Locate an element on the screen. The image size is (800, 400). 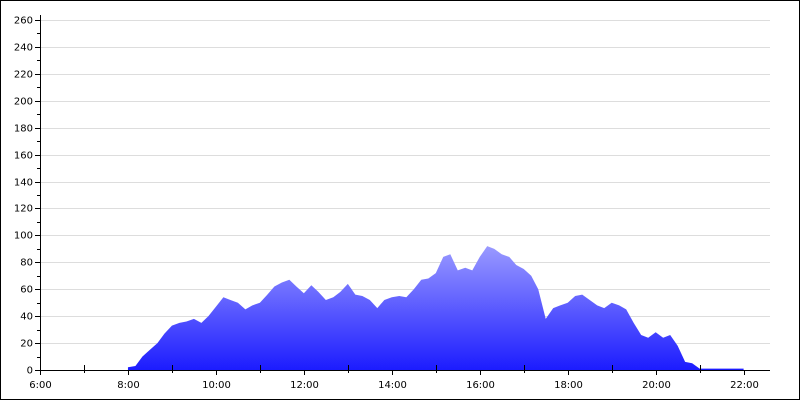
x-tick-label: 6:00 is located at coordinates (40, 385).